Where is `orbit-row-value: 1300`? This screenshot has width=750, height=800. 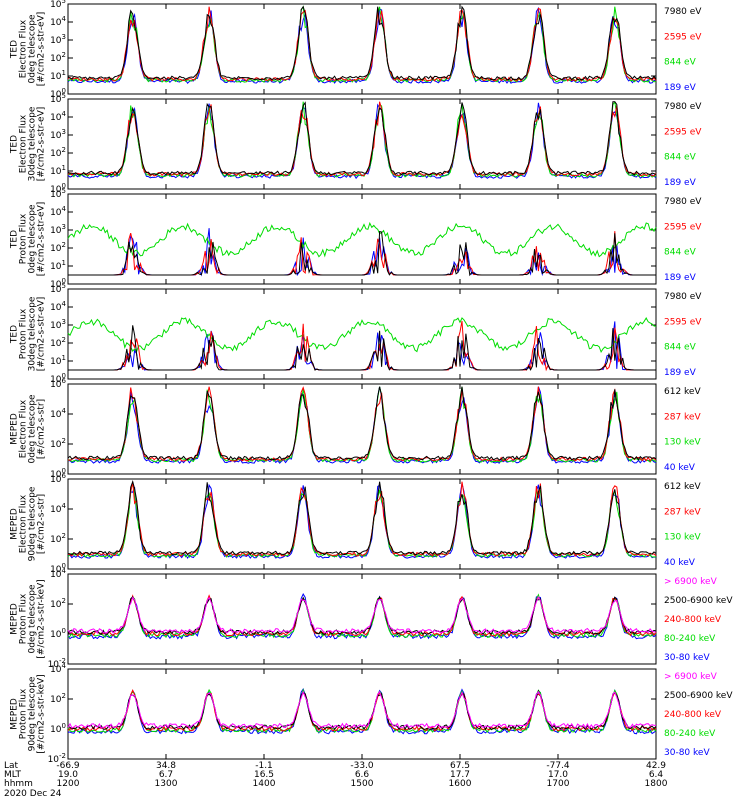
orbit-row-value: 1300 is located at coordinates (166, 784).